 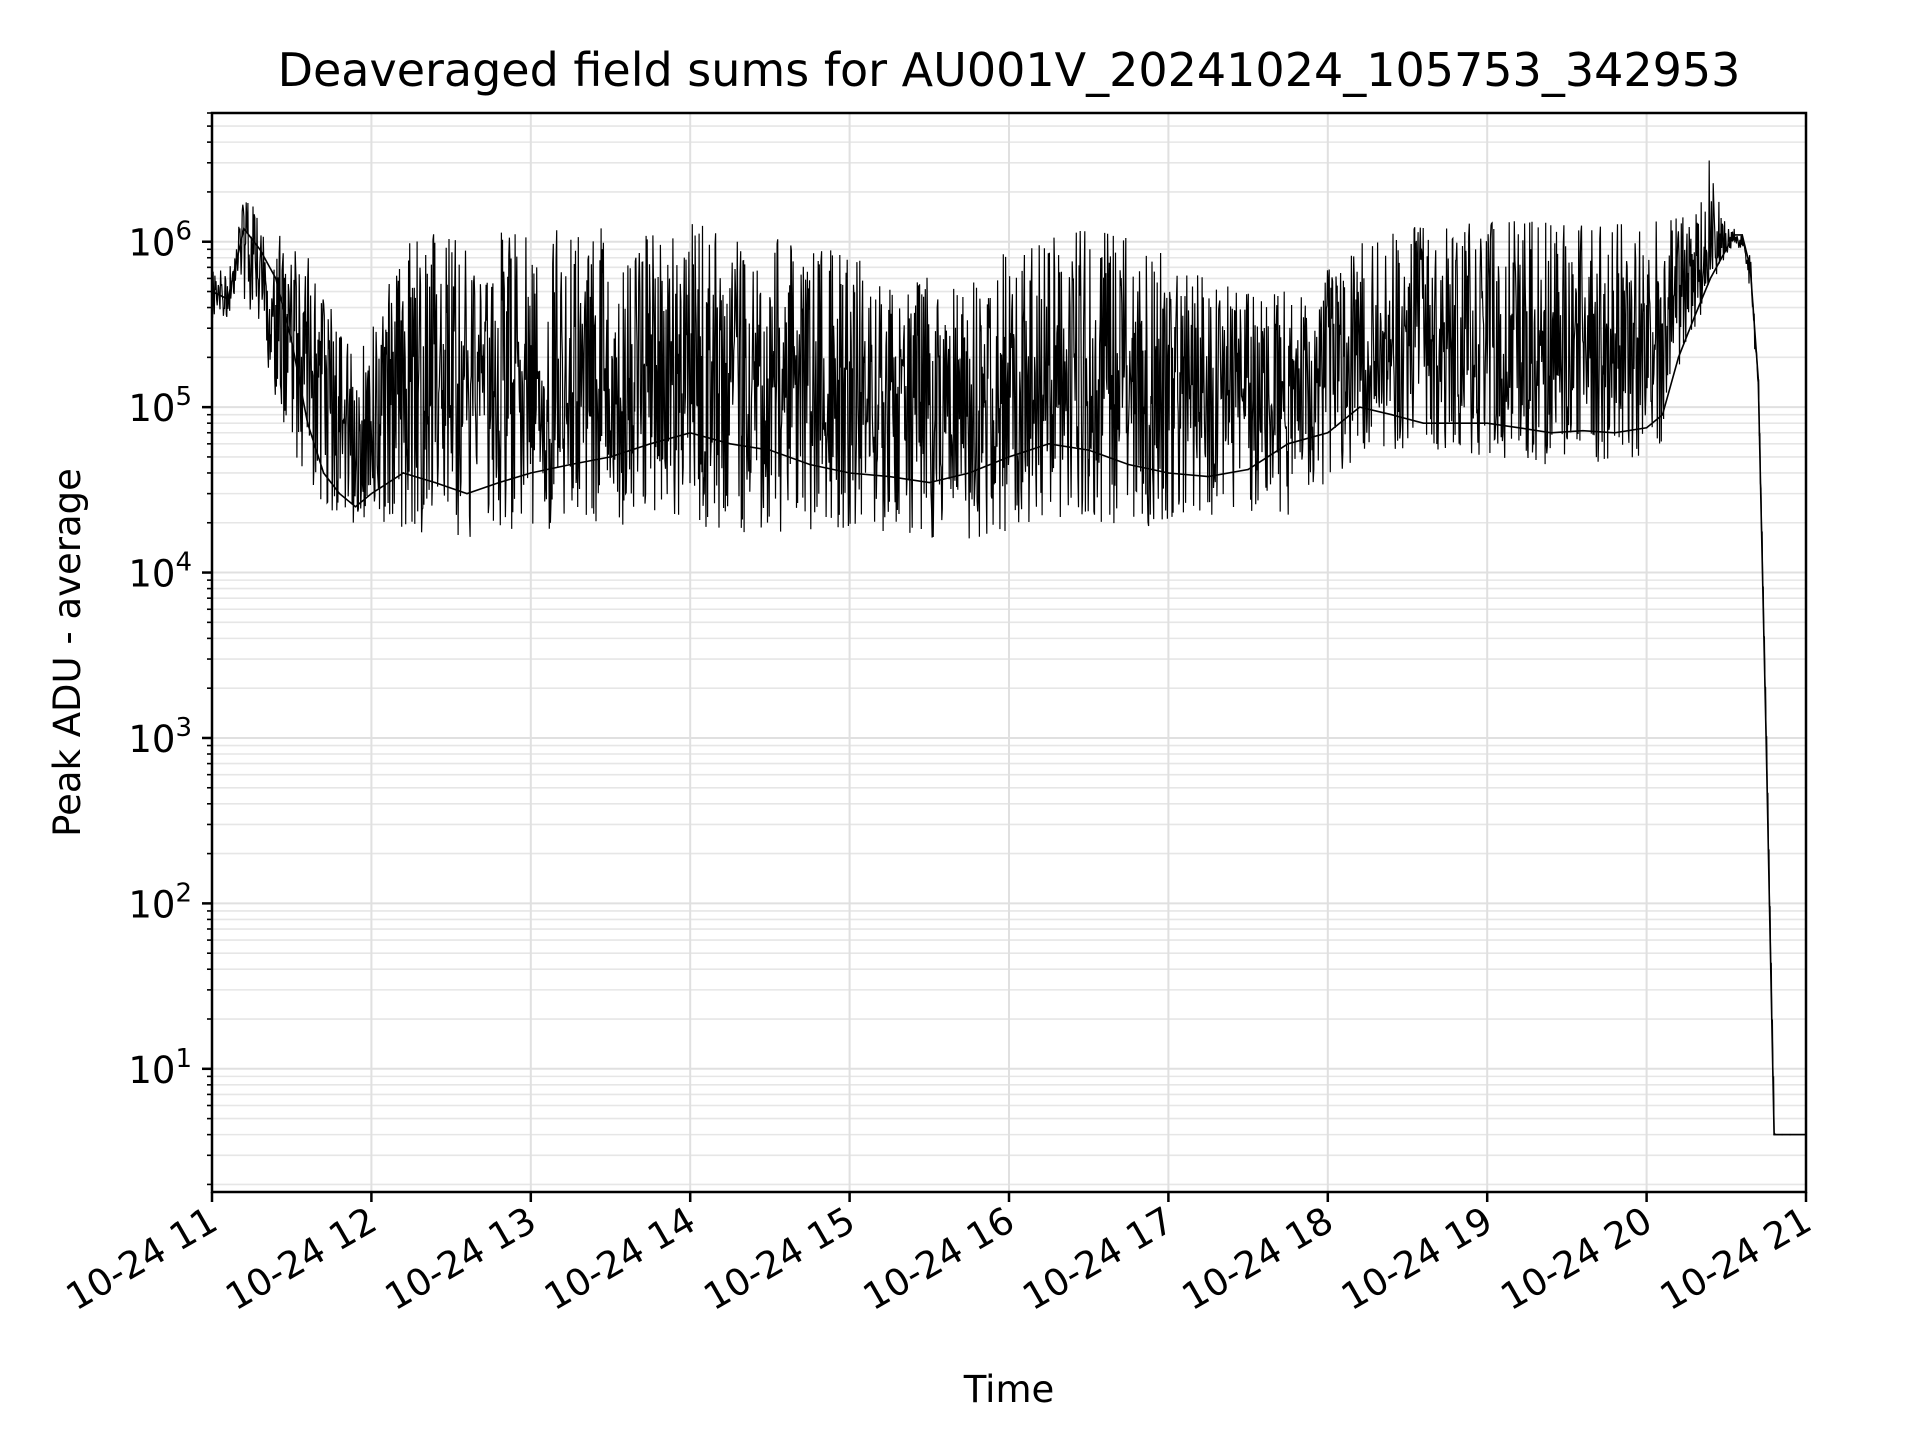 What do you see at coordinates (160, 406) in the screenshot?
I see `y-tick-label: 105` at bounding box center [160, 406].